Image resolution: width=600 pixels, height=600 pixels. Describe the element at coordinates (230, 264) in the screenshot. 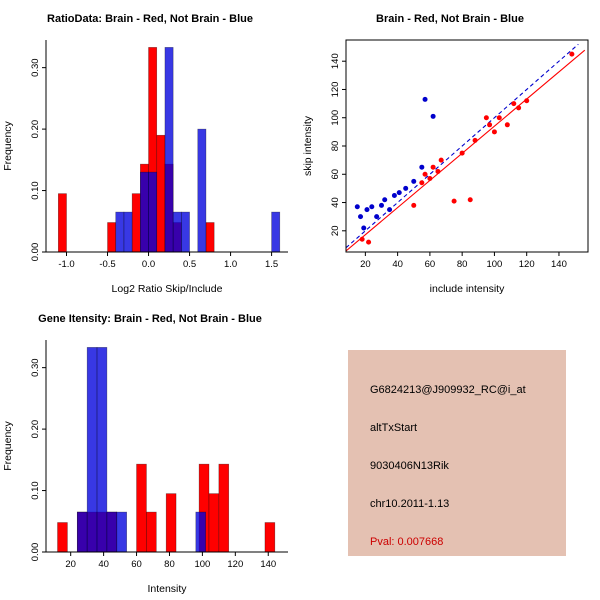

I see `svg-text: 1.0` at that location.